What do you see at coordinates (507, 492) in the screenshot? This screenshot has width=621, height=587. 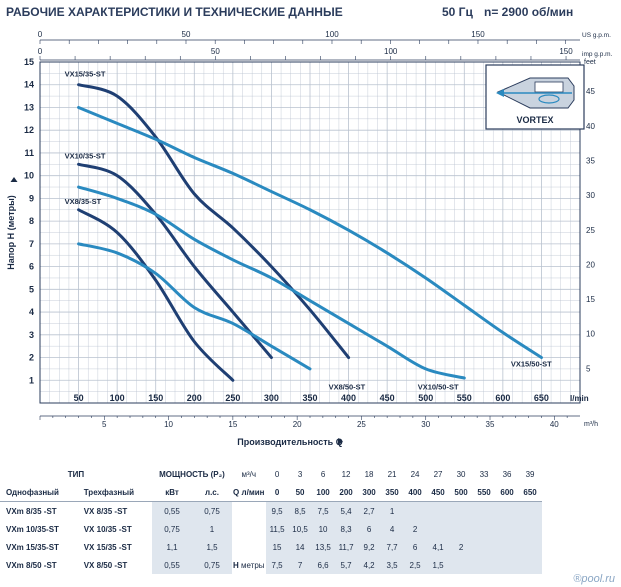 I see `q-lmin-10: 600` at bounding box center [507, 492].